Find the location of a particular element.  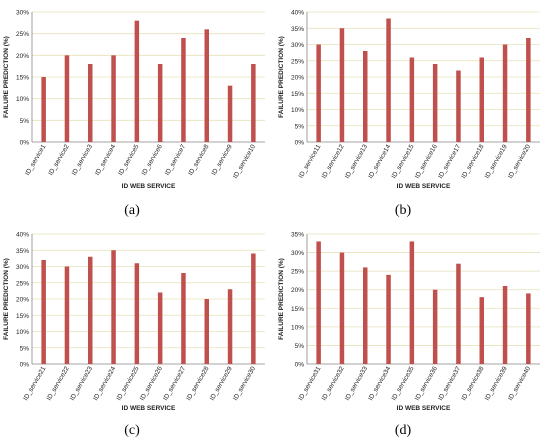

x-tick-label: ID_service3 is located at coordinates (82, 160).